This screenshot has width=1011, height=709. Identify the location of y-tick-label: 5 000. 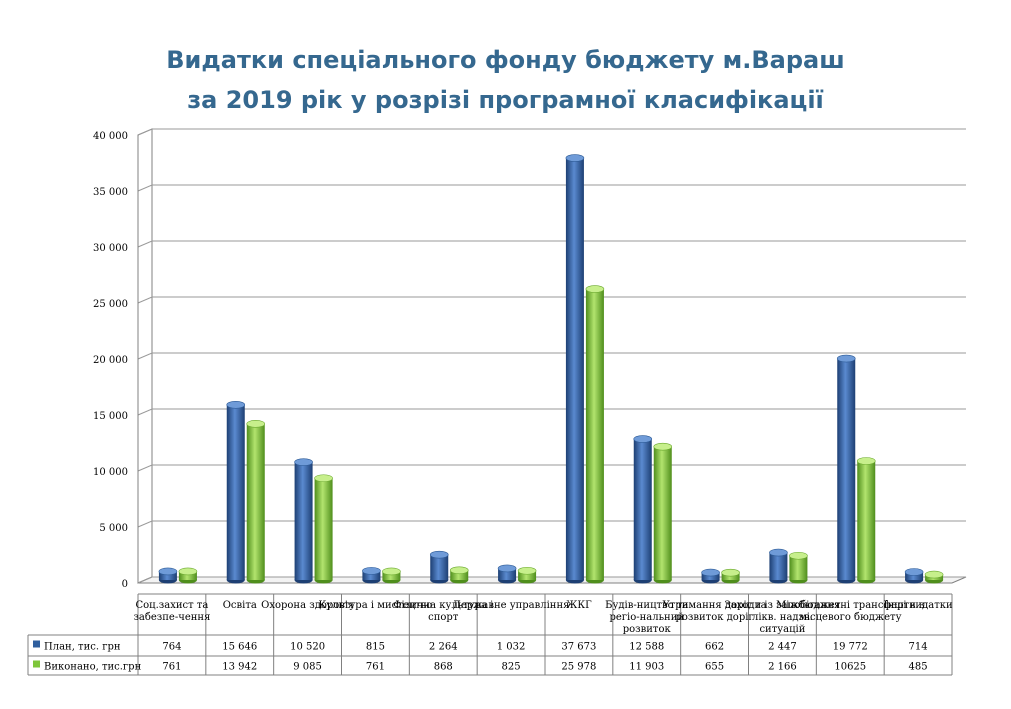
(113, 528).